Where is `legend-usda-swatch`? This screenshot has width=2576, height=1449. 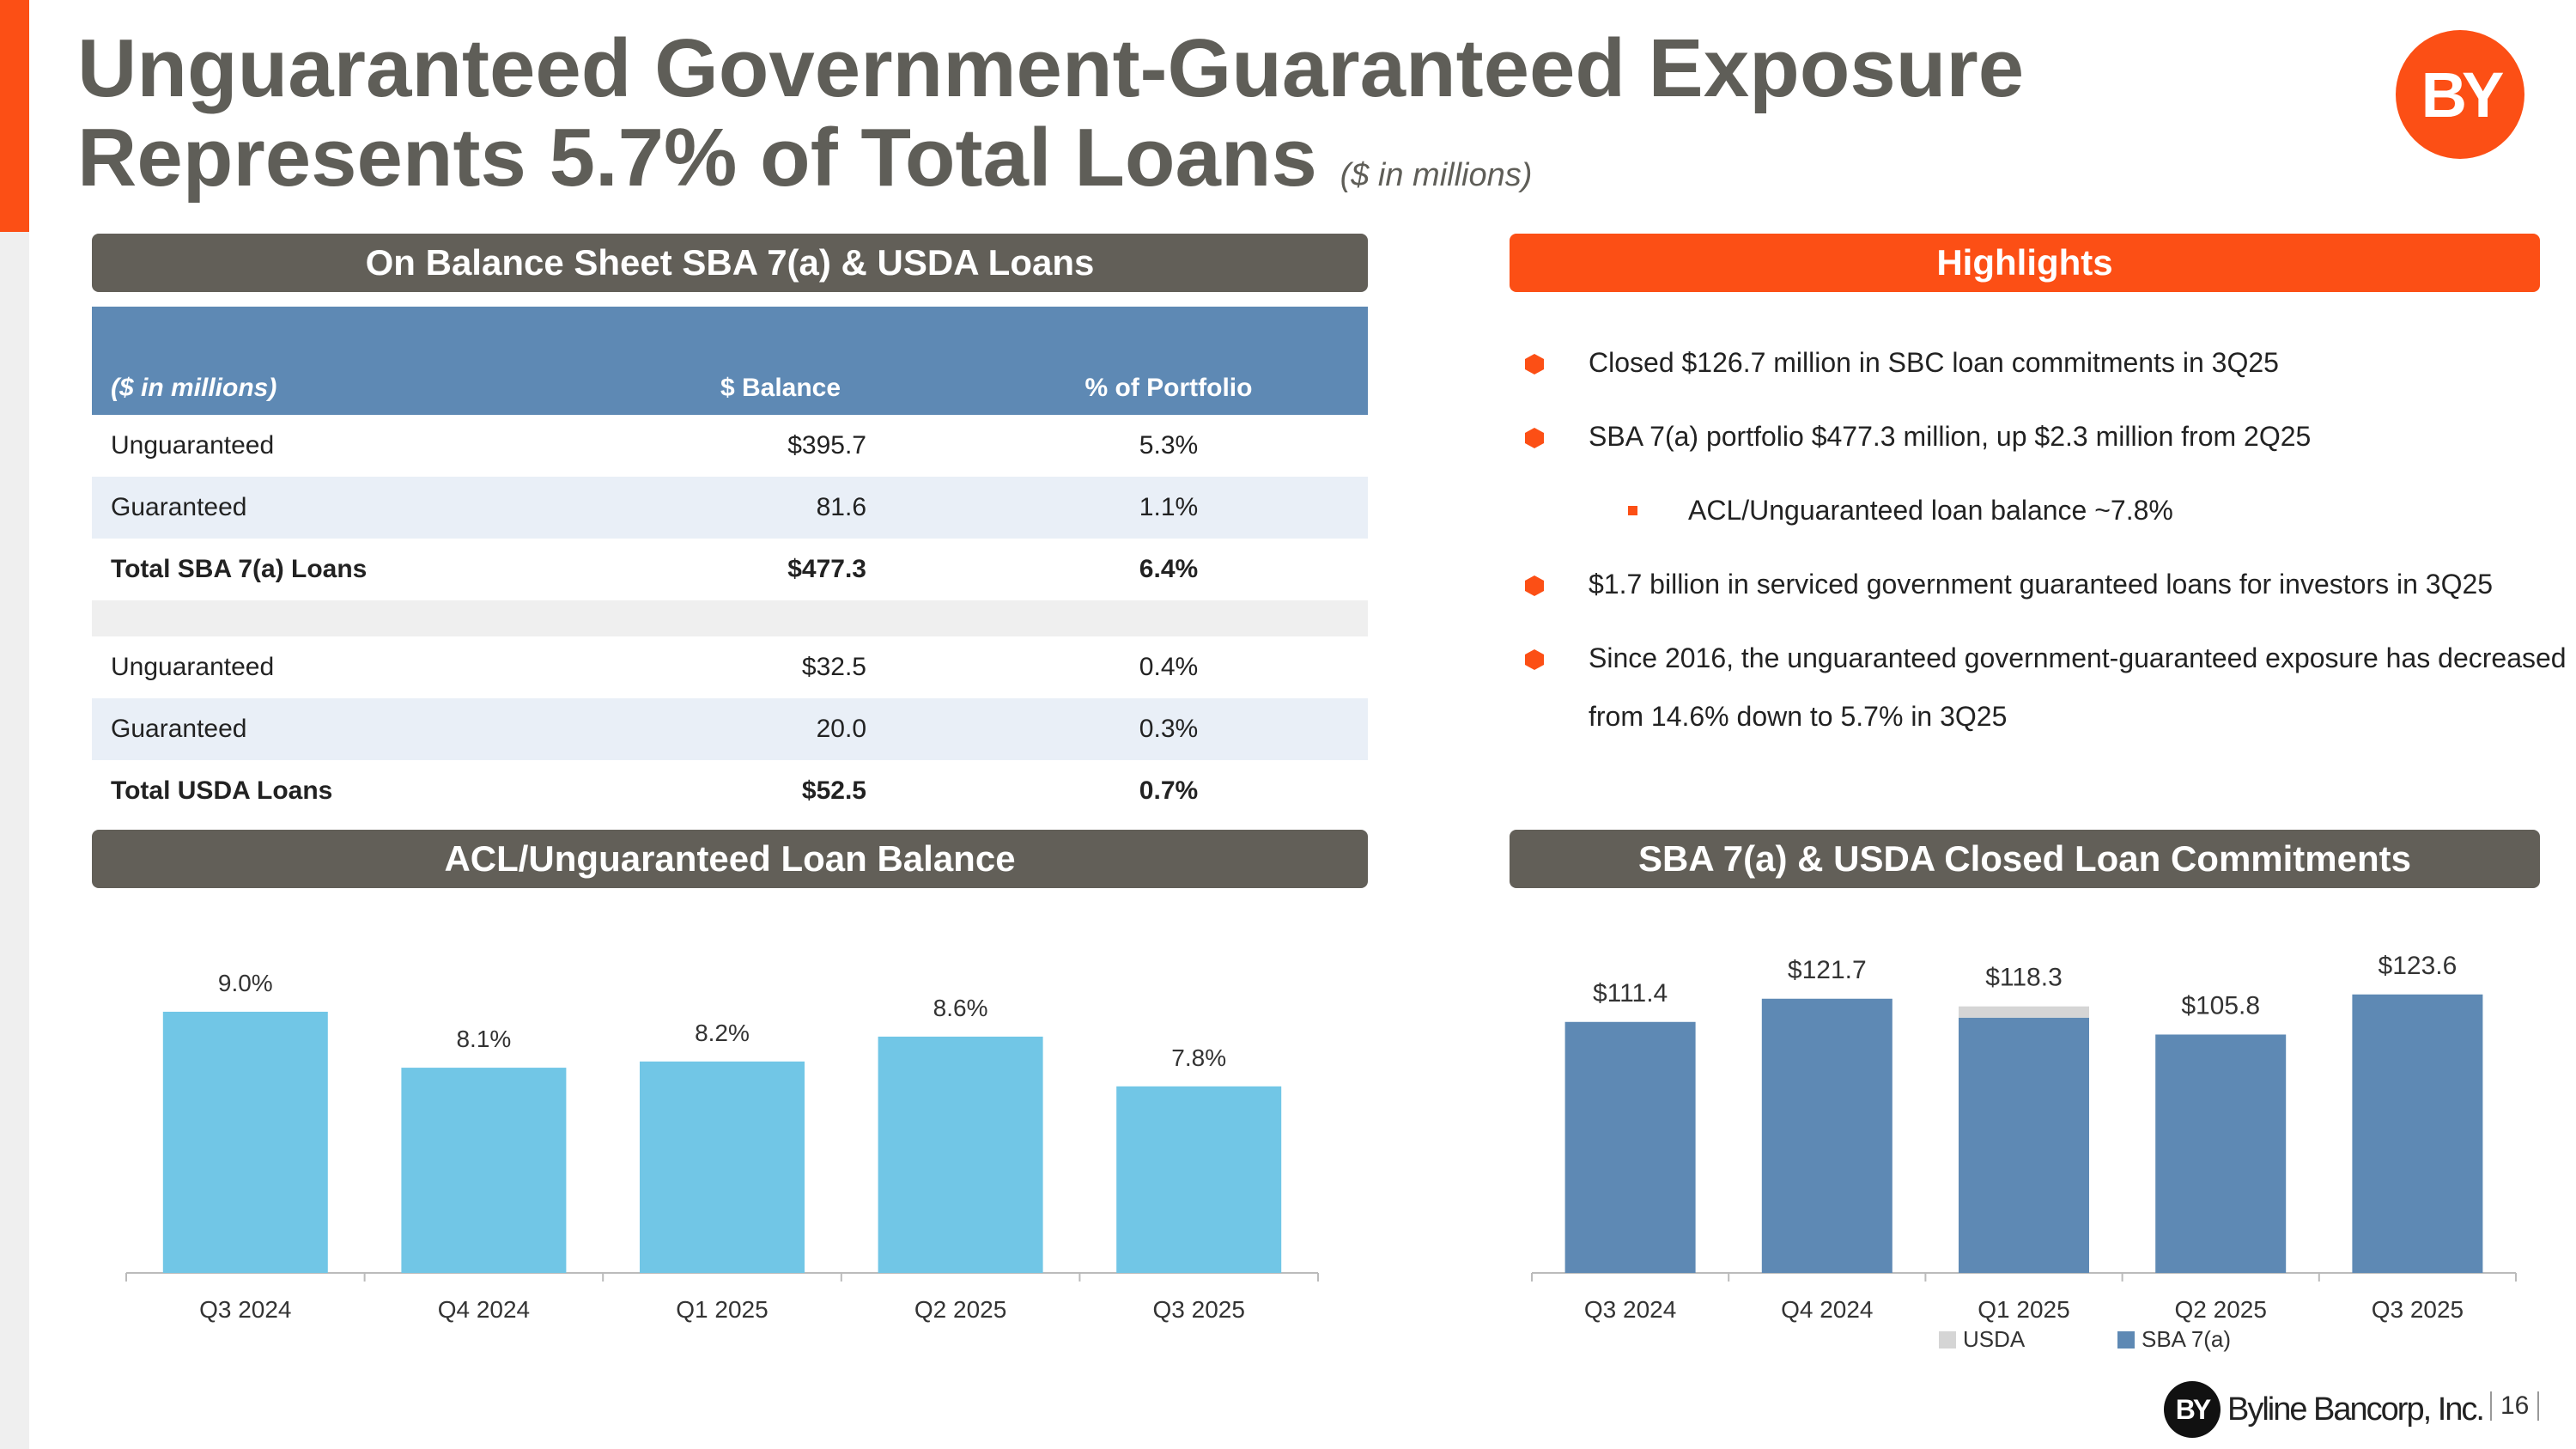 legend-usda-swatch is located at coordinates (1947, 1340).